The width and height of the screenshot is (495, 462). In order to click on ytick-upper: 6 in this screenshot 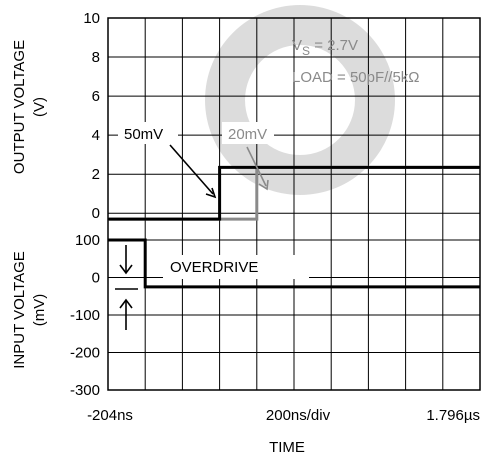, I will do `click(96, 96)`.